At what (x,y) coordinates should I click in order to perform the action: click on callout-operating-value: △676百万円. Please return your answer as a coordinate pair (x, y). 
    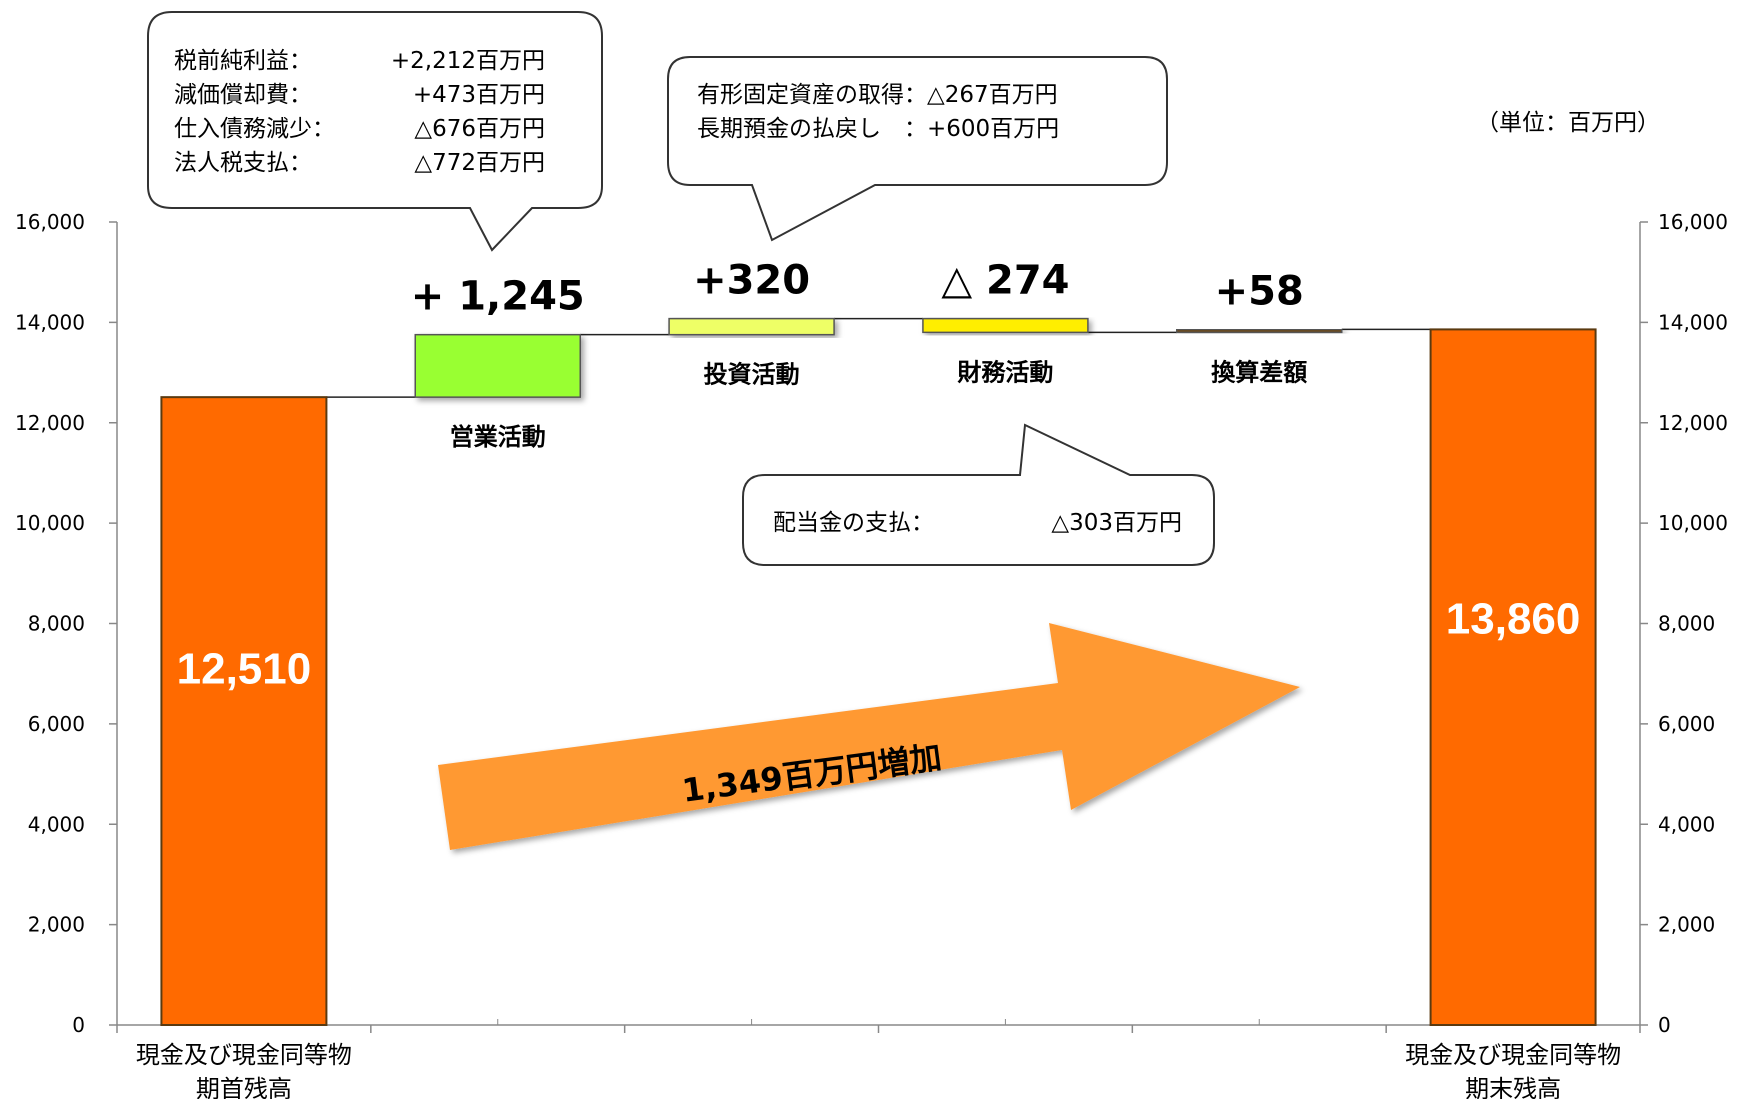
    Looking at the image, I should click on (479, 129).